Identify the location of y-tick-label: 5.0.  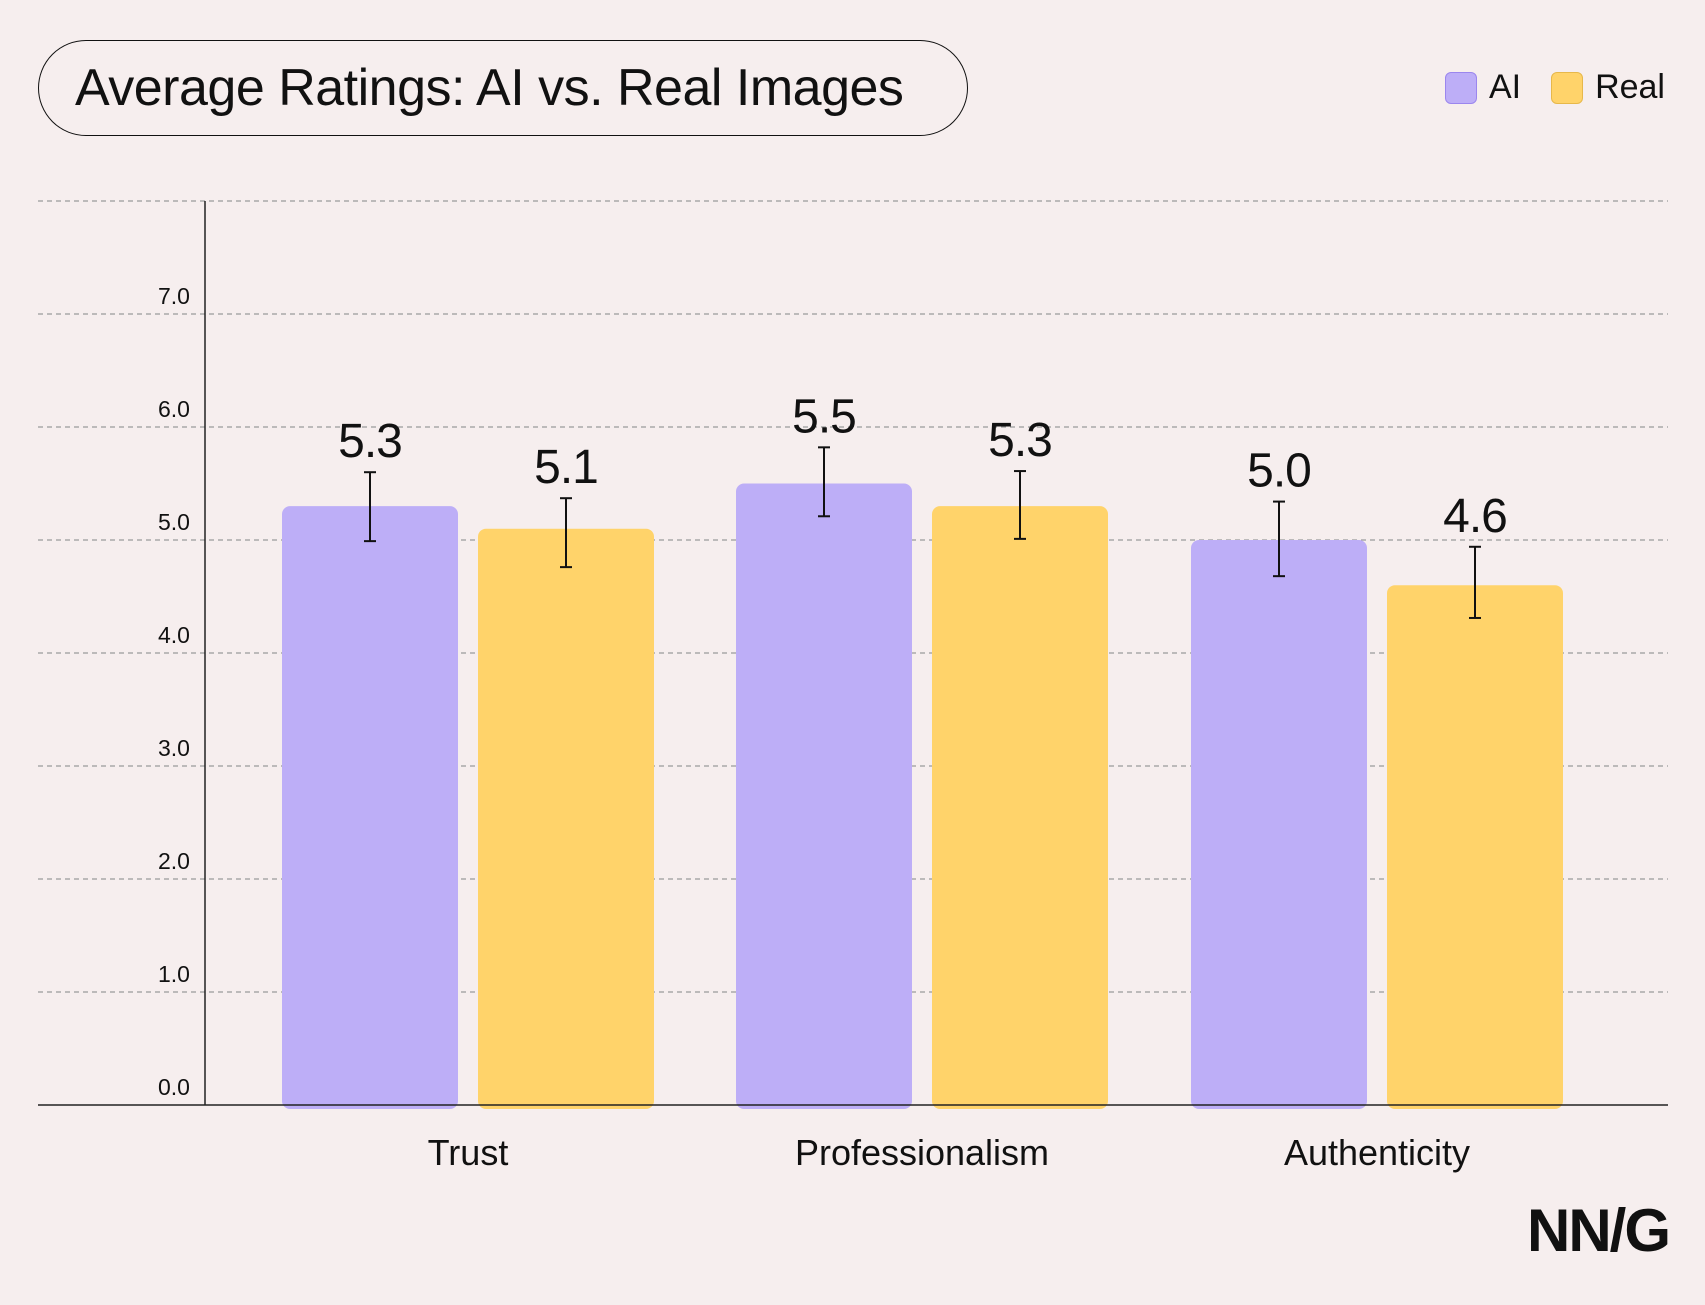
(174, 522).